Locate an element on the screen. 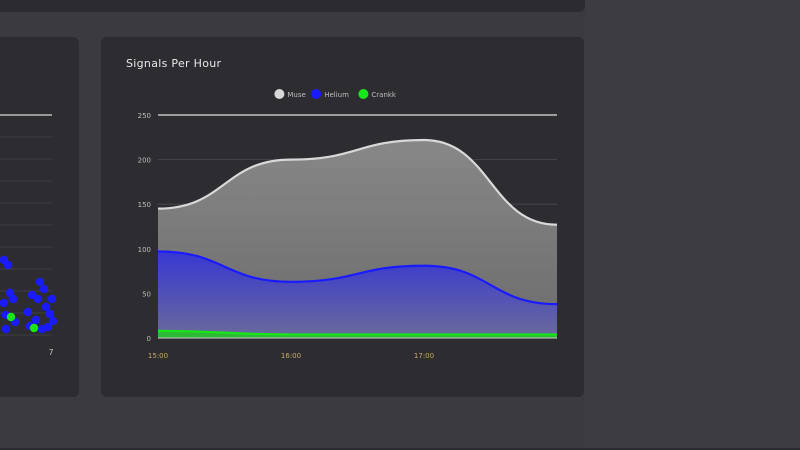 Image resolution: width=800 pixels, height=450 pixels. y-tick-label: 150 is located at coordinates (144, 205).